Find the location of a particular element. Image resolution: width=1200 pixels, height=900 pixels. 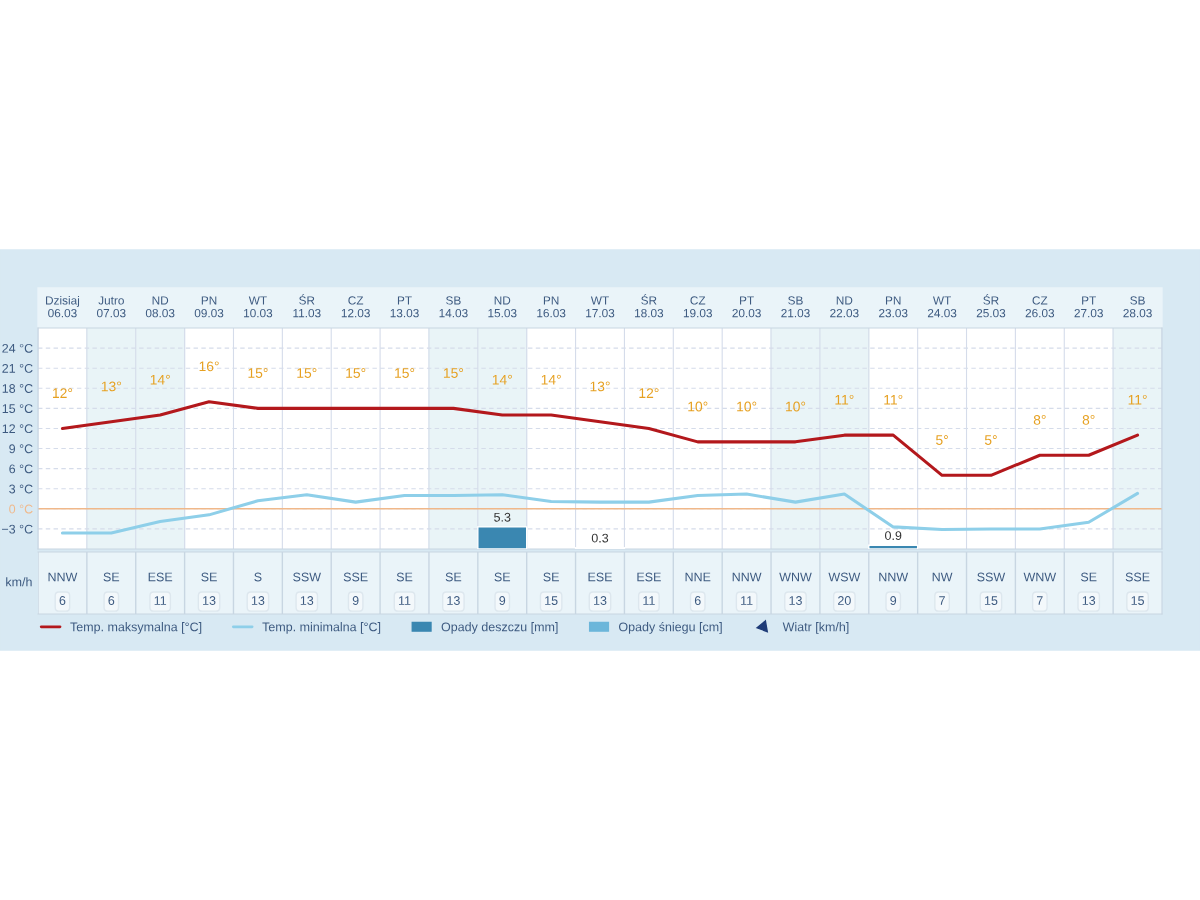

y-tick-label: 0 °C is located at coordinates (21, 509).